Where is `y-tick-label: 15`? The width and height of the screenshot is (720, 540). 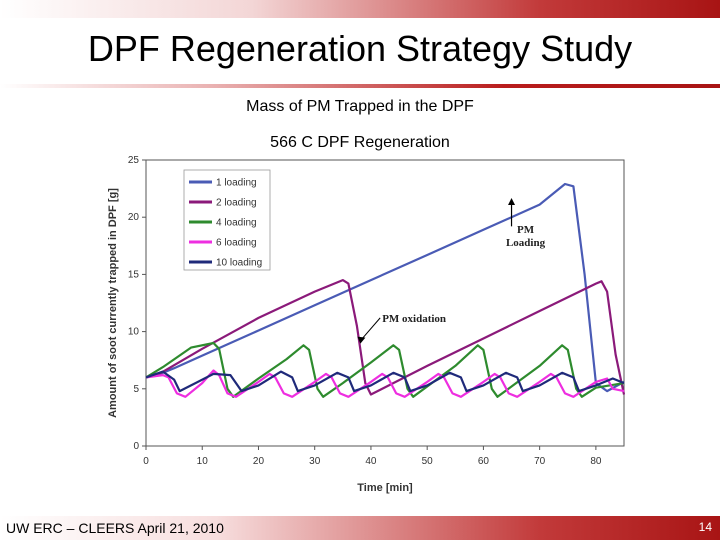
y-tick-label: 15 is located at coordinates (134, 274).